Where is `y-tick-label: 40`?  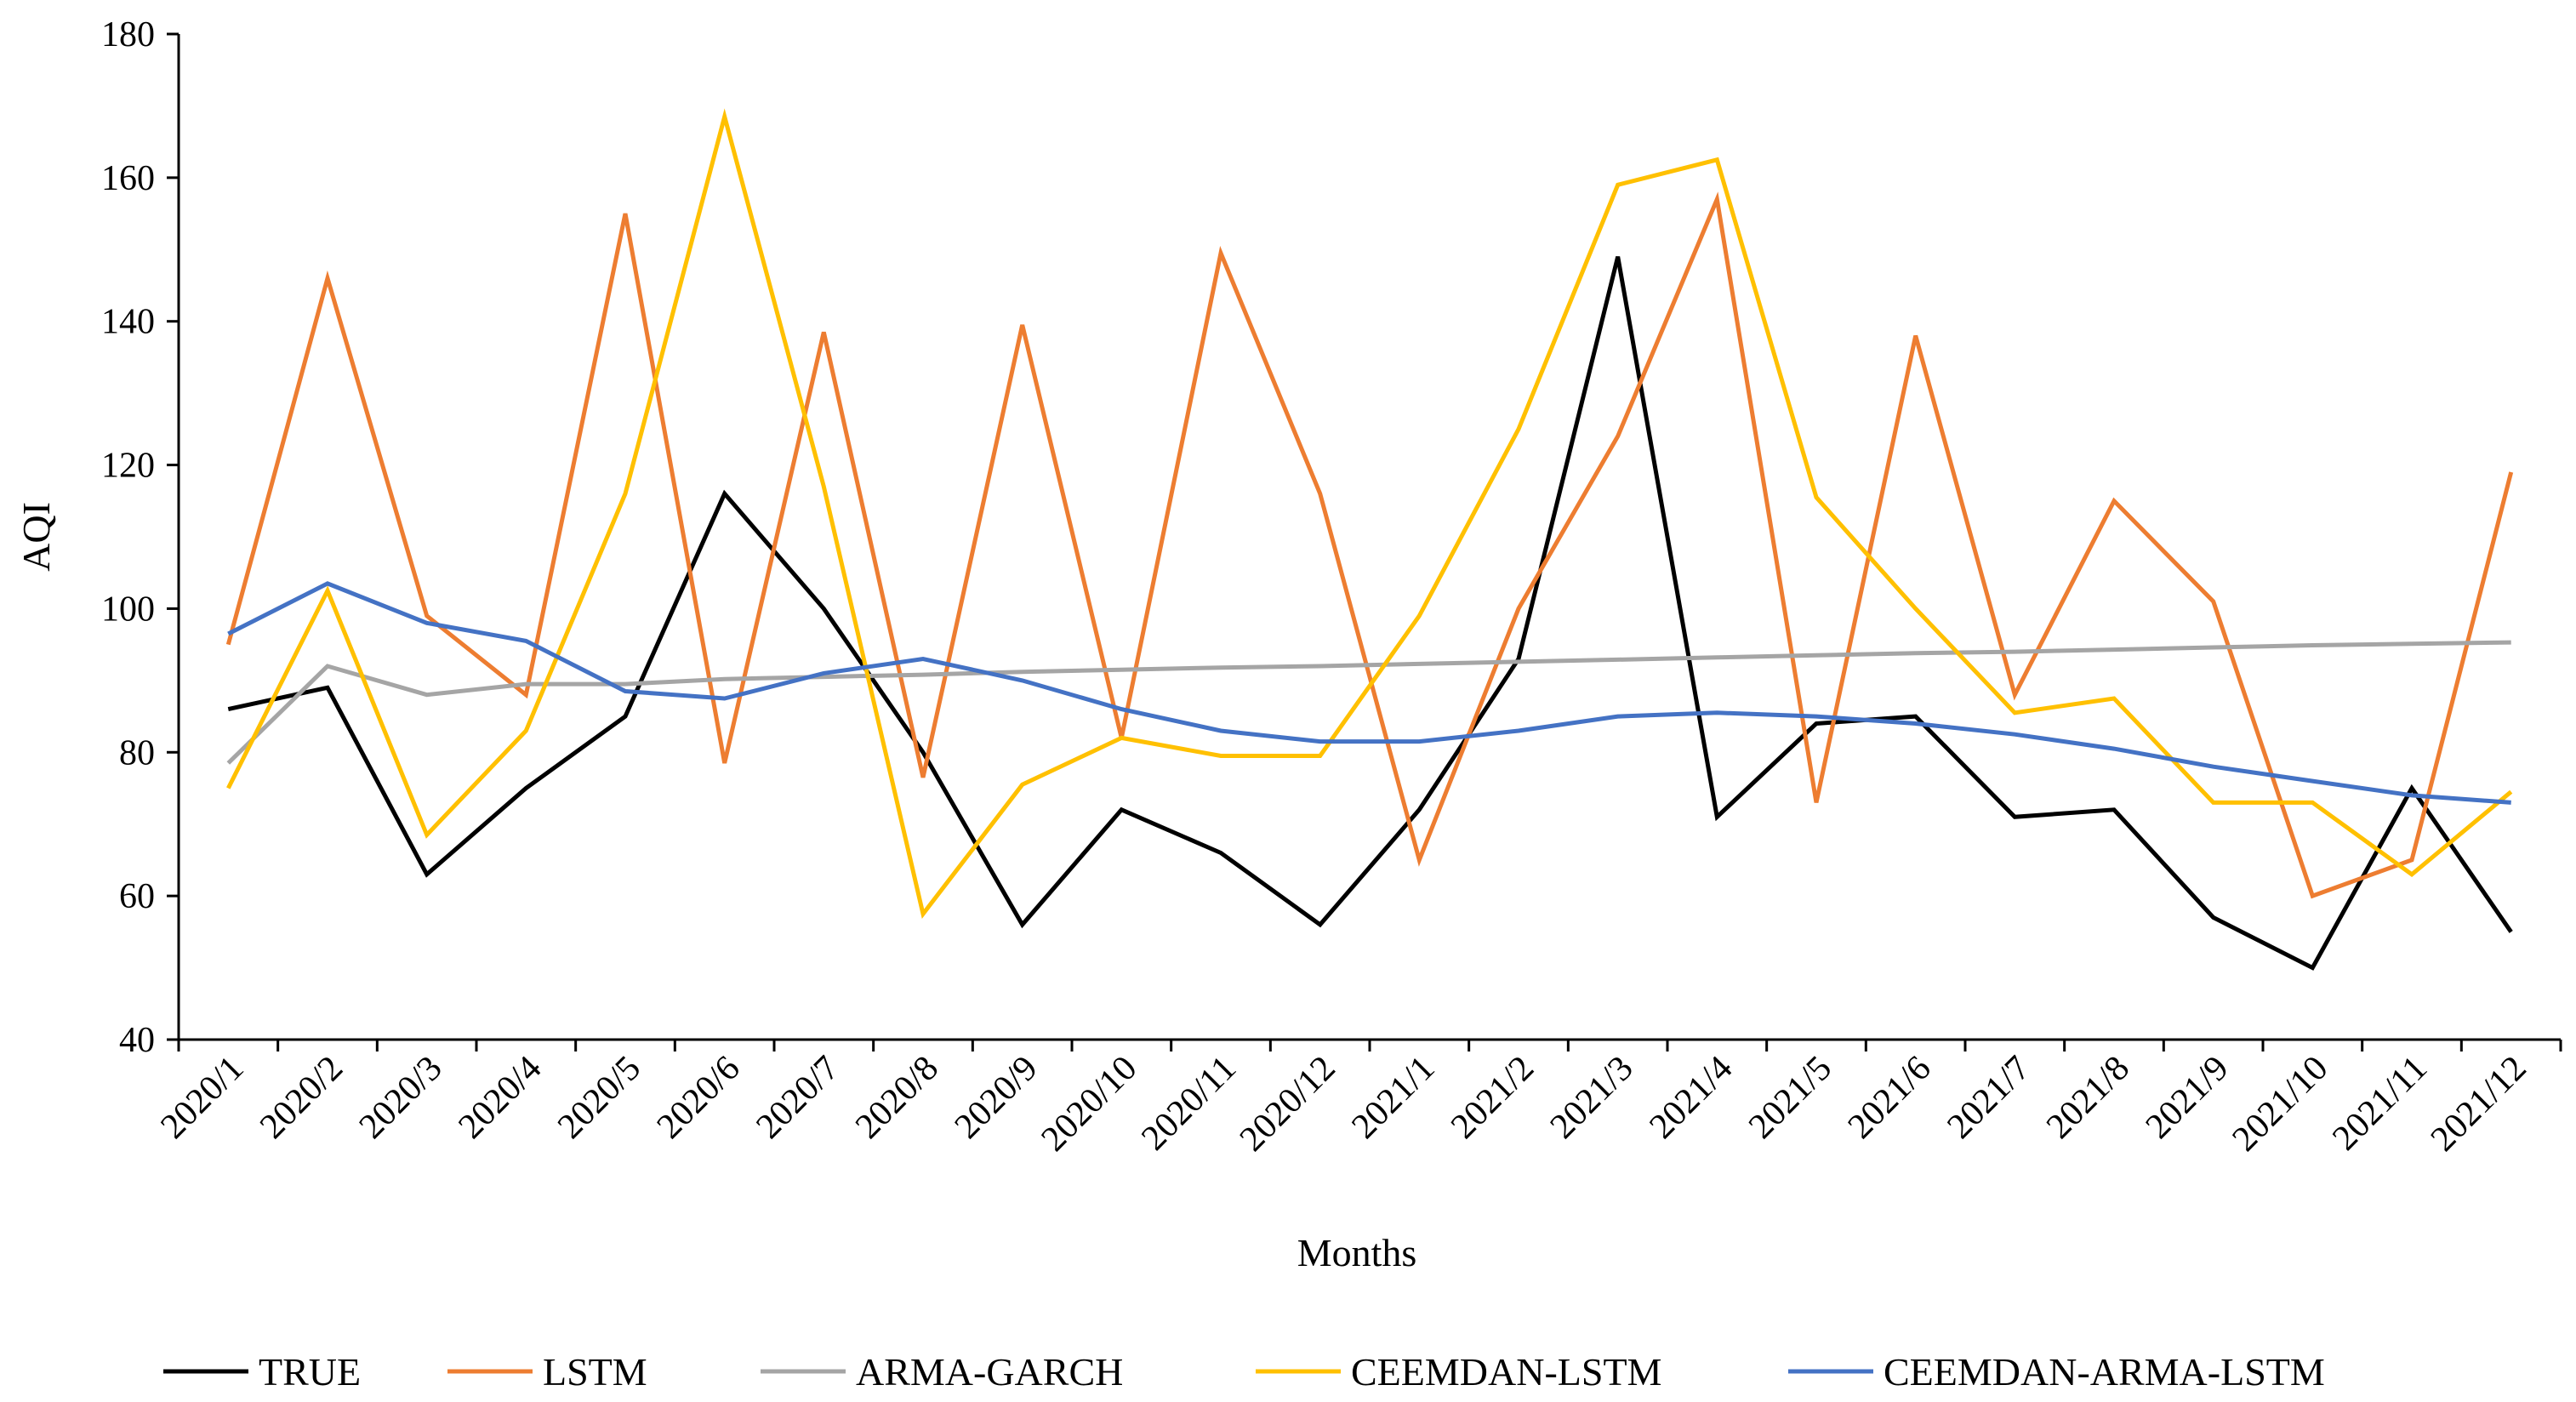
y-tick-label: 40 is located at coordinates (137, 1041).